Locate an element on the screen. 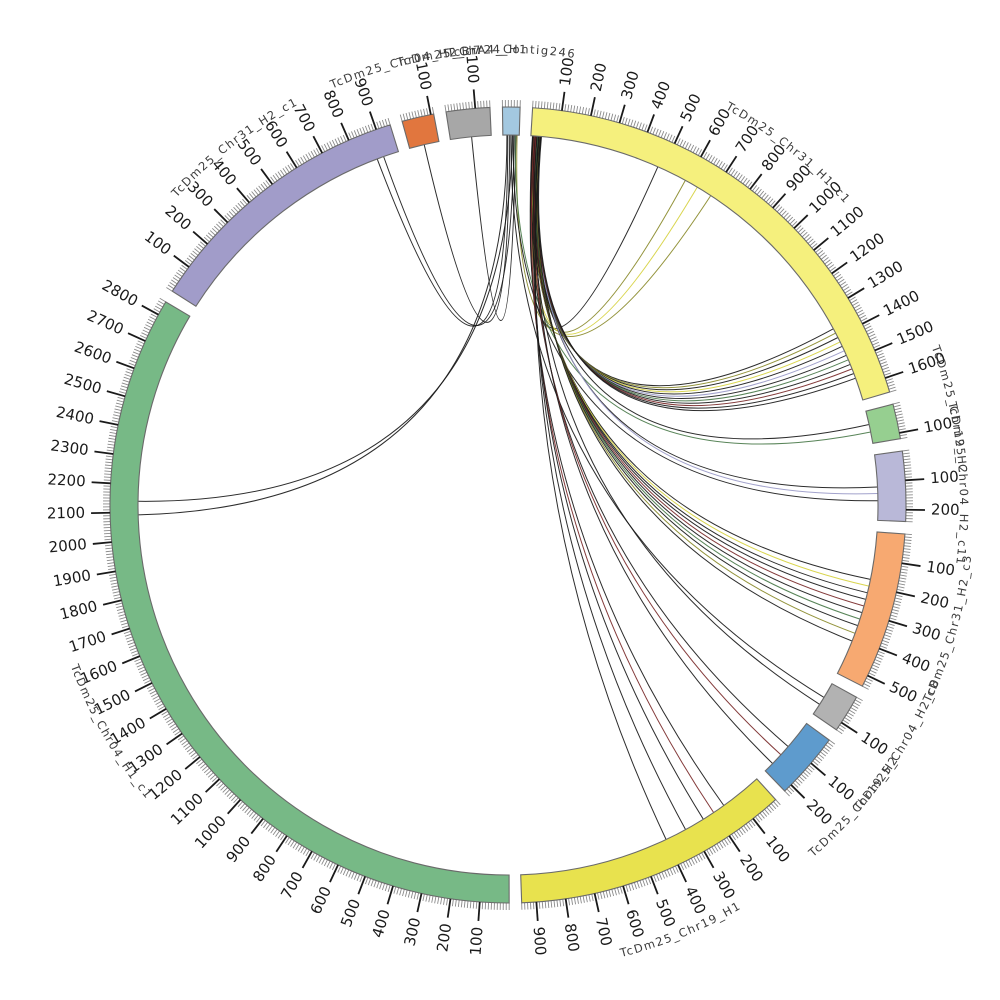 The height and width of the screenshot is (1000, 1000). segment-band-contig246 is located at coordinates (511, 121).